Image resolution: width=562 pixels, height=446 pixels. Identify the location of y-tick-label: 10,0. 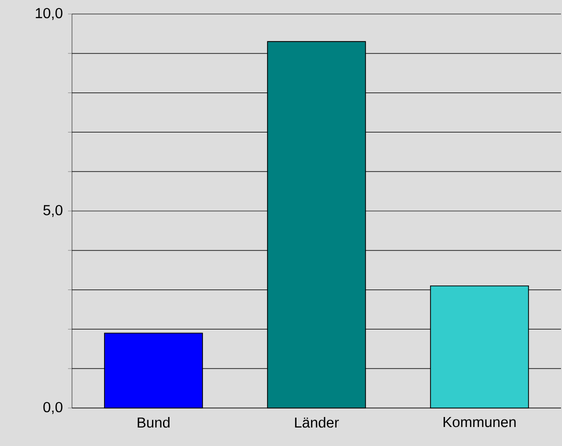
(49, 14).